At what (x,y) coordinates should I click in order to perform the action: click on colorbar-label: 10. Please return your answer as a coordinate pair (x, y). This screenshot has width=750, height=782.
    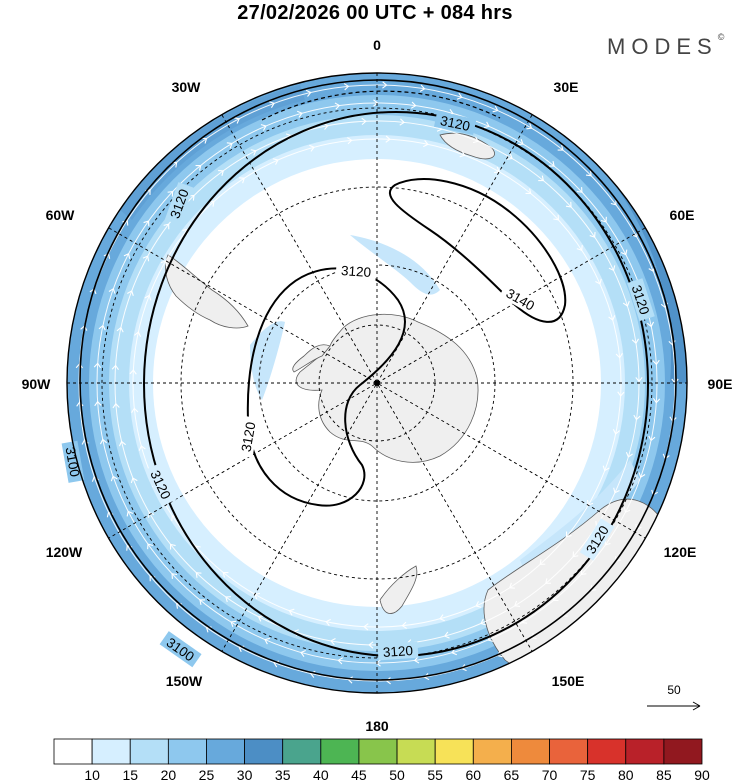
    Looking at the image, I should click on (92, 774).